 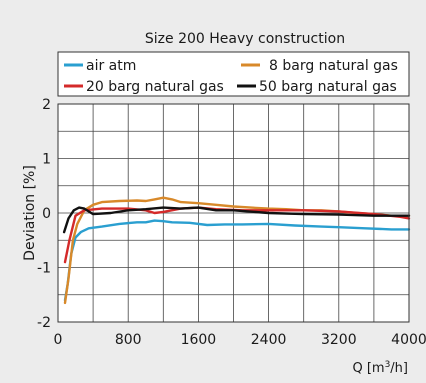 What do you see at coordinates (339, 340) in the screenshot?
I see `x-tick-label: 3200` at bounding box center [339, 340].